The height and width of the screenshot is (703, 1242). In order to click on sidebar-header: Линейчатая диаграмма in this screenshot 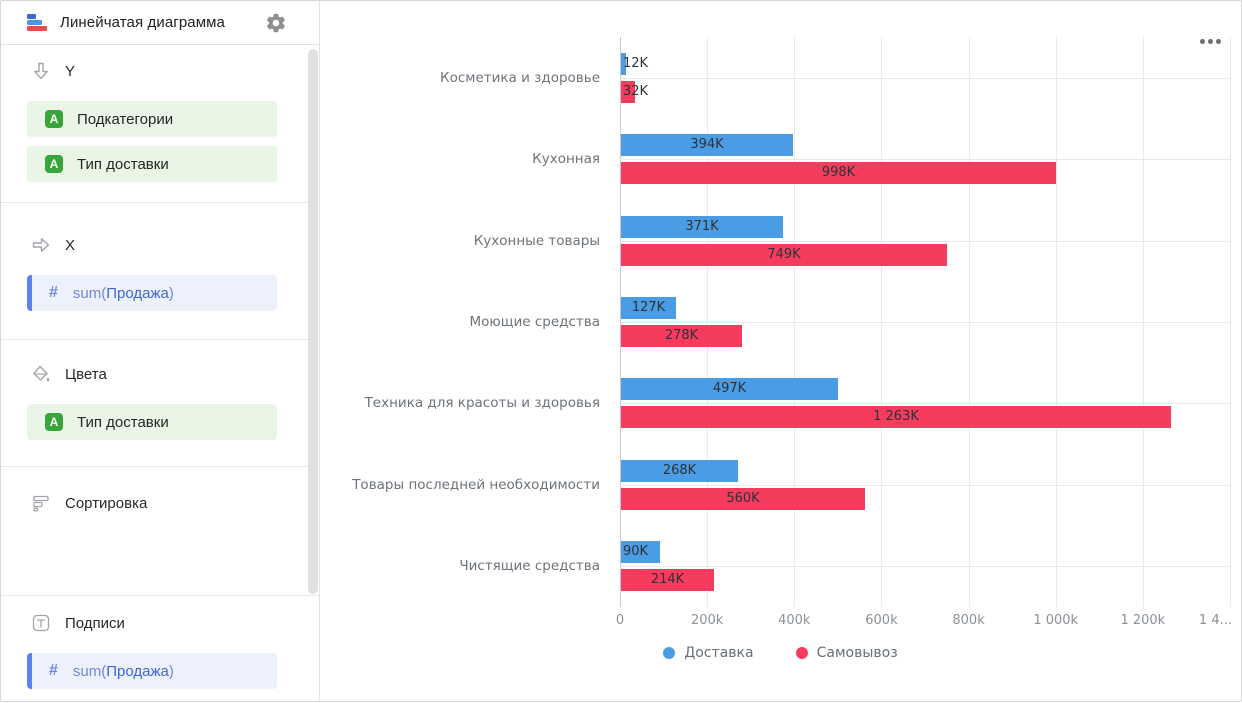, I will do `click(160, 23)`.